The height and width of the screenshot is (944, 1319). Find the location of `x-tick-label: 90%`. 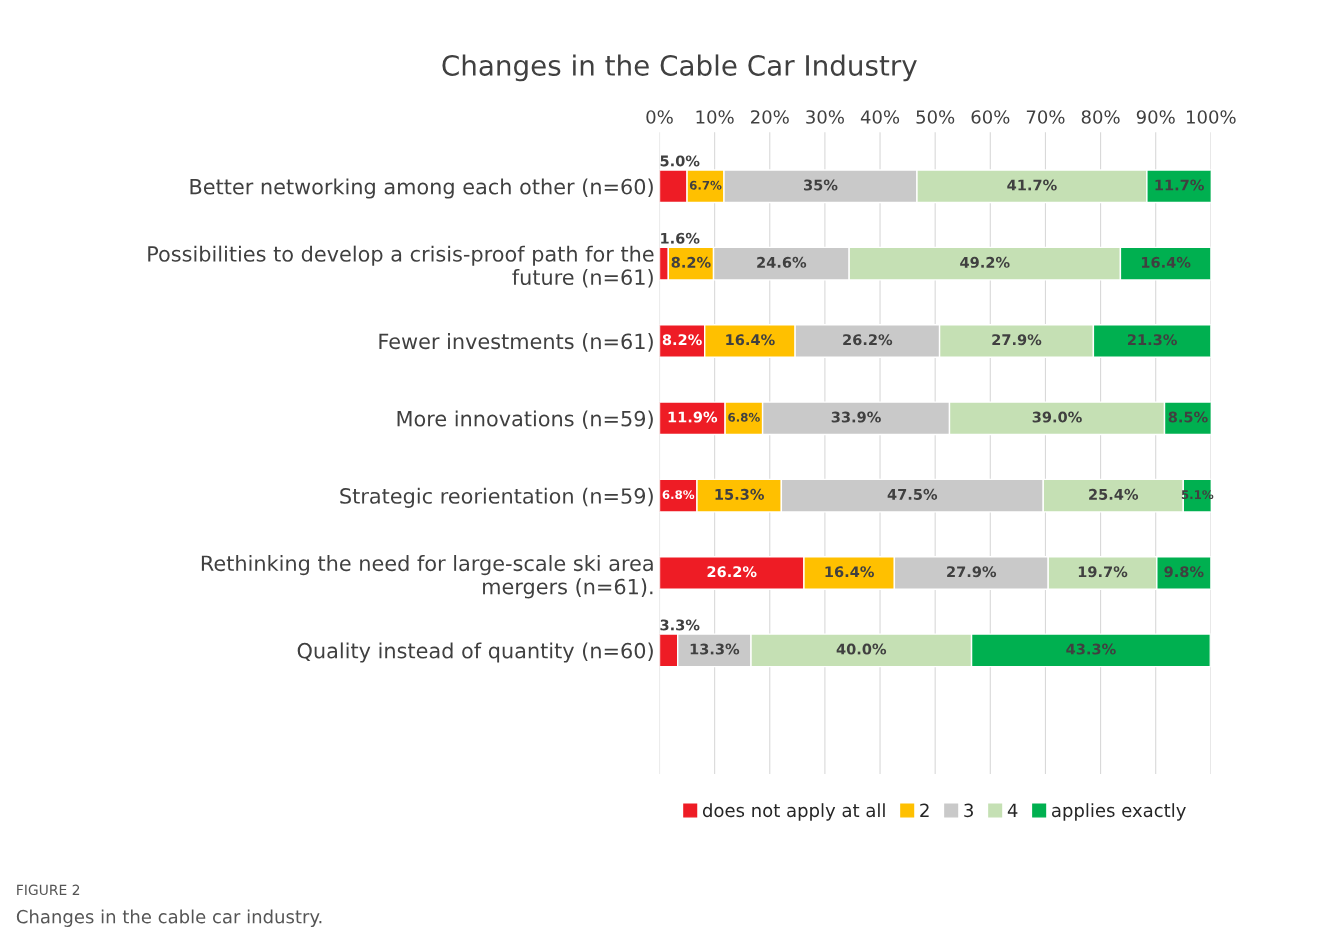

x-tick-label: 90% is located at coordinates (1155, 117).